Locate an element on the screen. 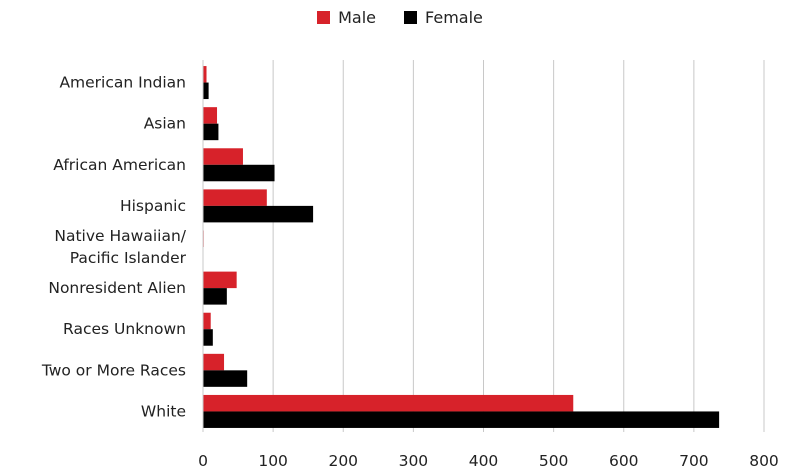 Image resolution: width=800 pixels, height=473 pixels. legend-swatch-male is located at coordinates (324, 17).